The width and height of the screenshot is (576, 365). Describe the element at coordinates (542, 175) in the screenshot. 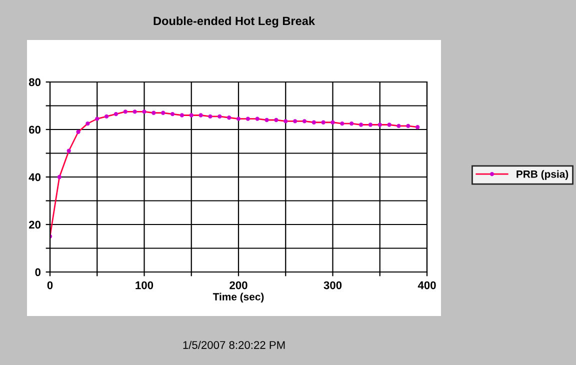

I see `legend-label: PRB (psia)` at that location.